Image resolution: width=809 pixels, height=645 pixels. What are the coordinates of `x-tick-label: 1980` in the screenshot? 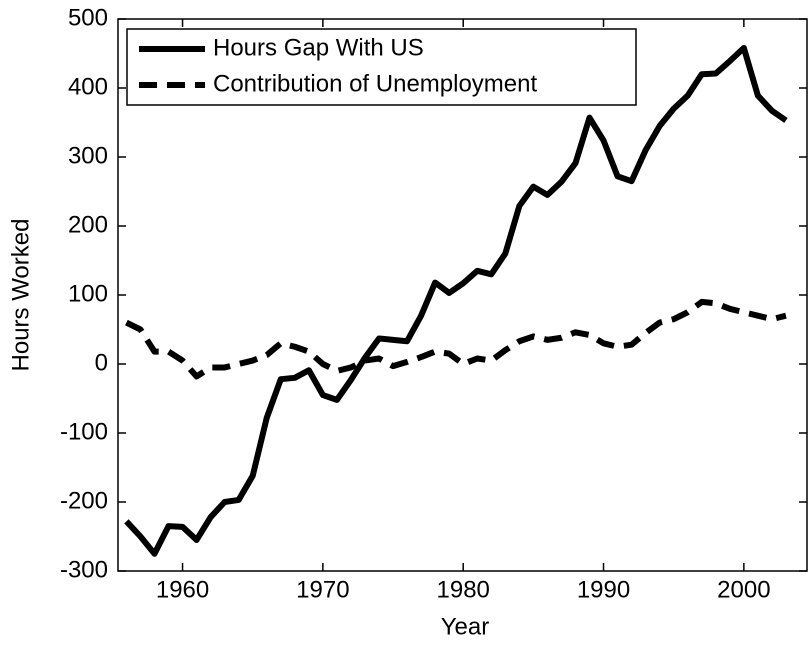 It's located at (463, 589).